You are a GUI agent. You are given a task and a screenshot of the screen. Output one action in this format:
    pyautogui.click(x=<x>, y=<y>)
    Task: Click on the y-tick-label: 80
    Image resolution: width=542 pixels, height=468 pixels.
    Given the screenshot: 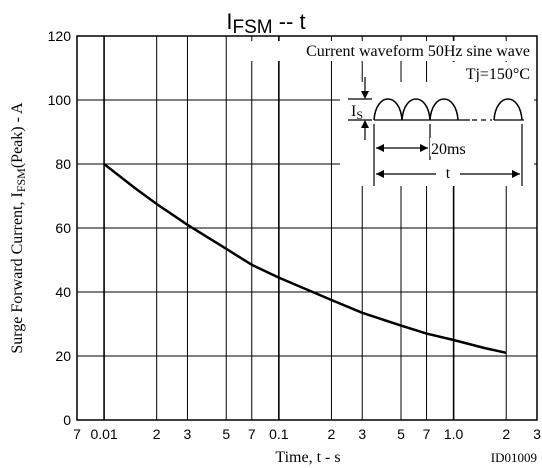 What is the action you would take?
    pyautogui.click(x=63, y=164)
    